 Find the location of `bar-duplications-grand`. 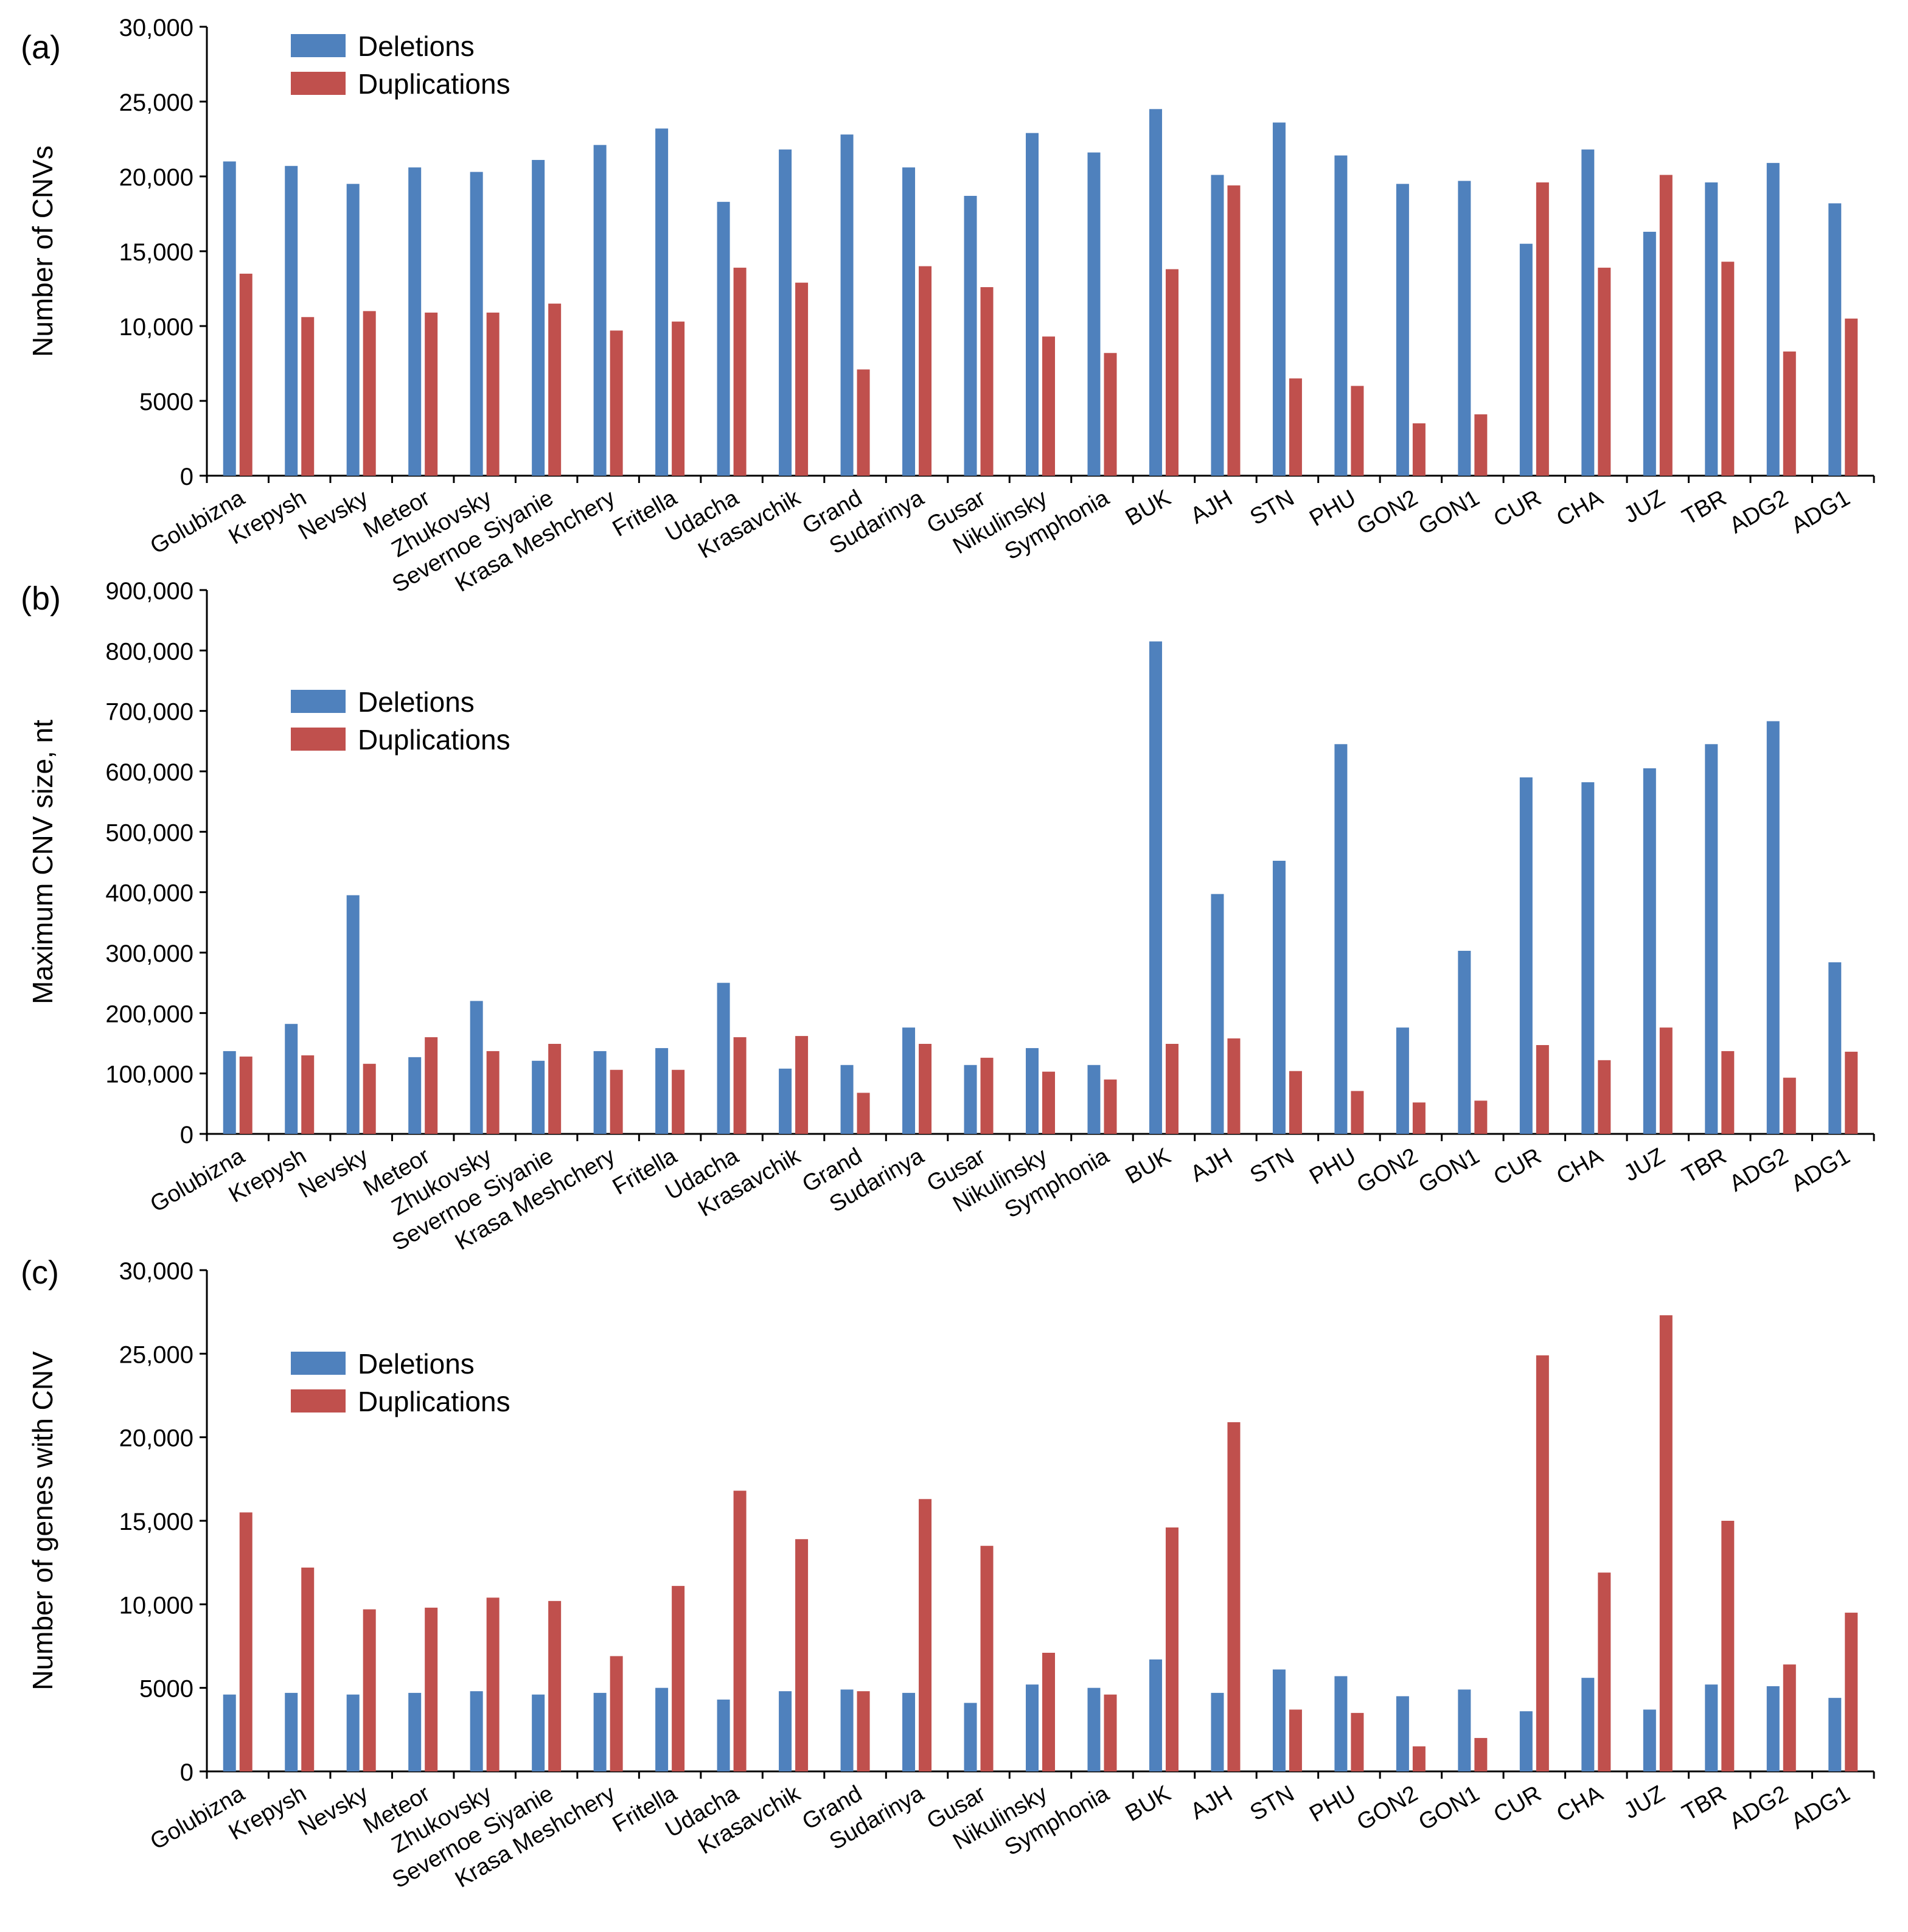

bar-duplications-grand is located at coordinates (863, 1113).